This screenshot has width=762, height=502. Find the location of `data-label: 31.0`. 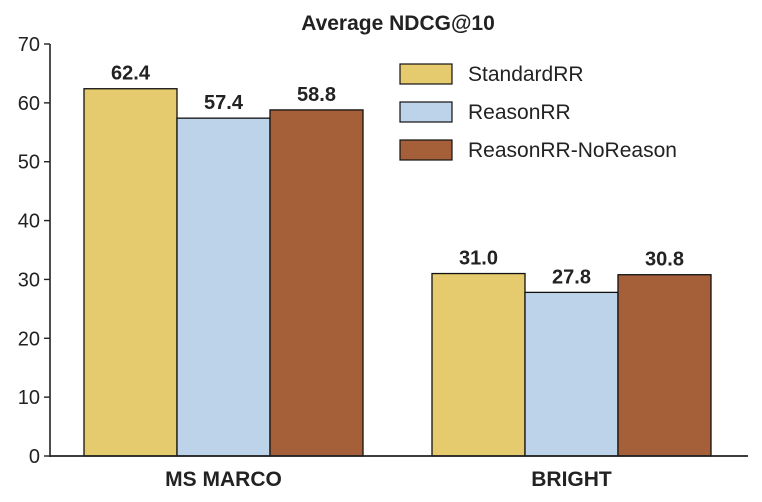

data-label: 31.0 is located at coordinates (478, 259).